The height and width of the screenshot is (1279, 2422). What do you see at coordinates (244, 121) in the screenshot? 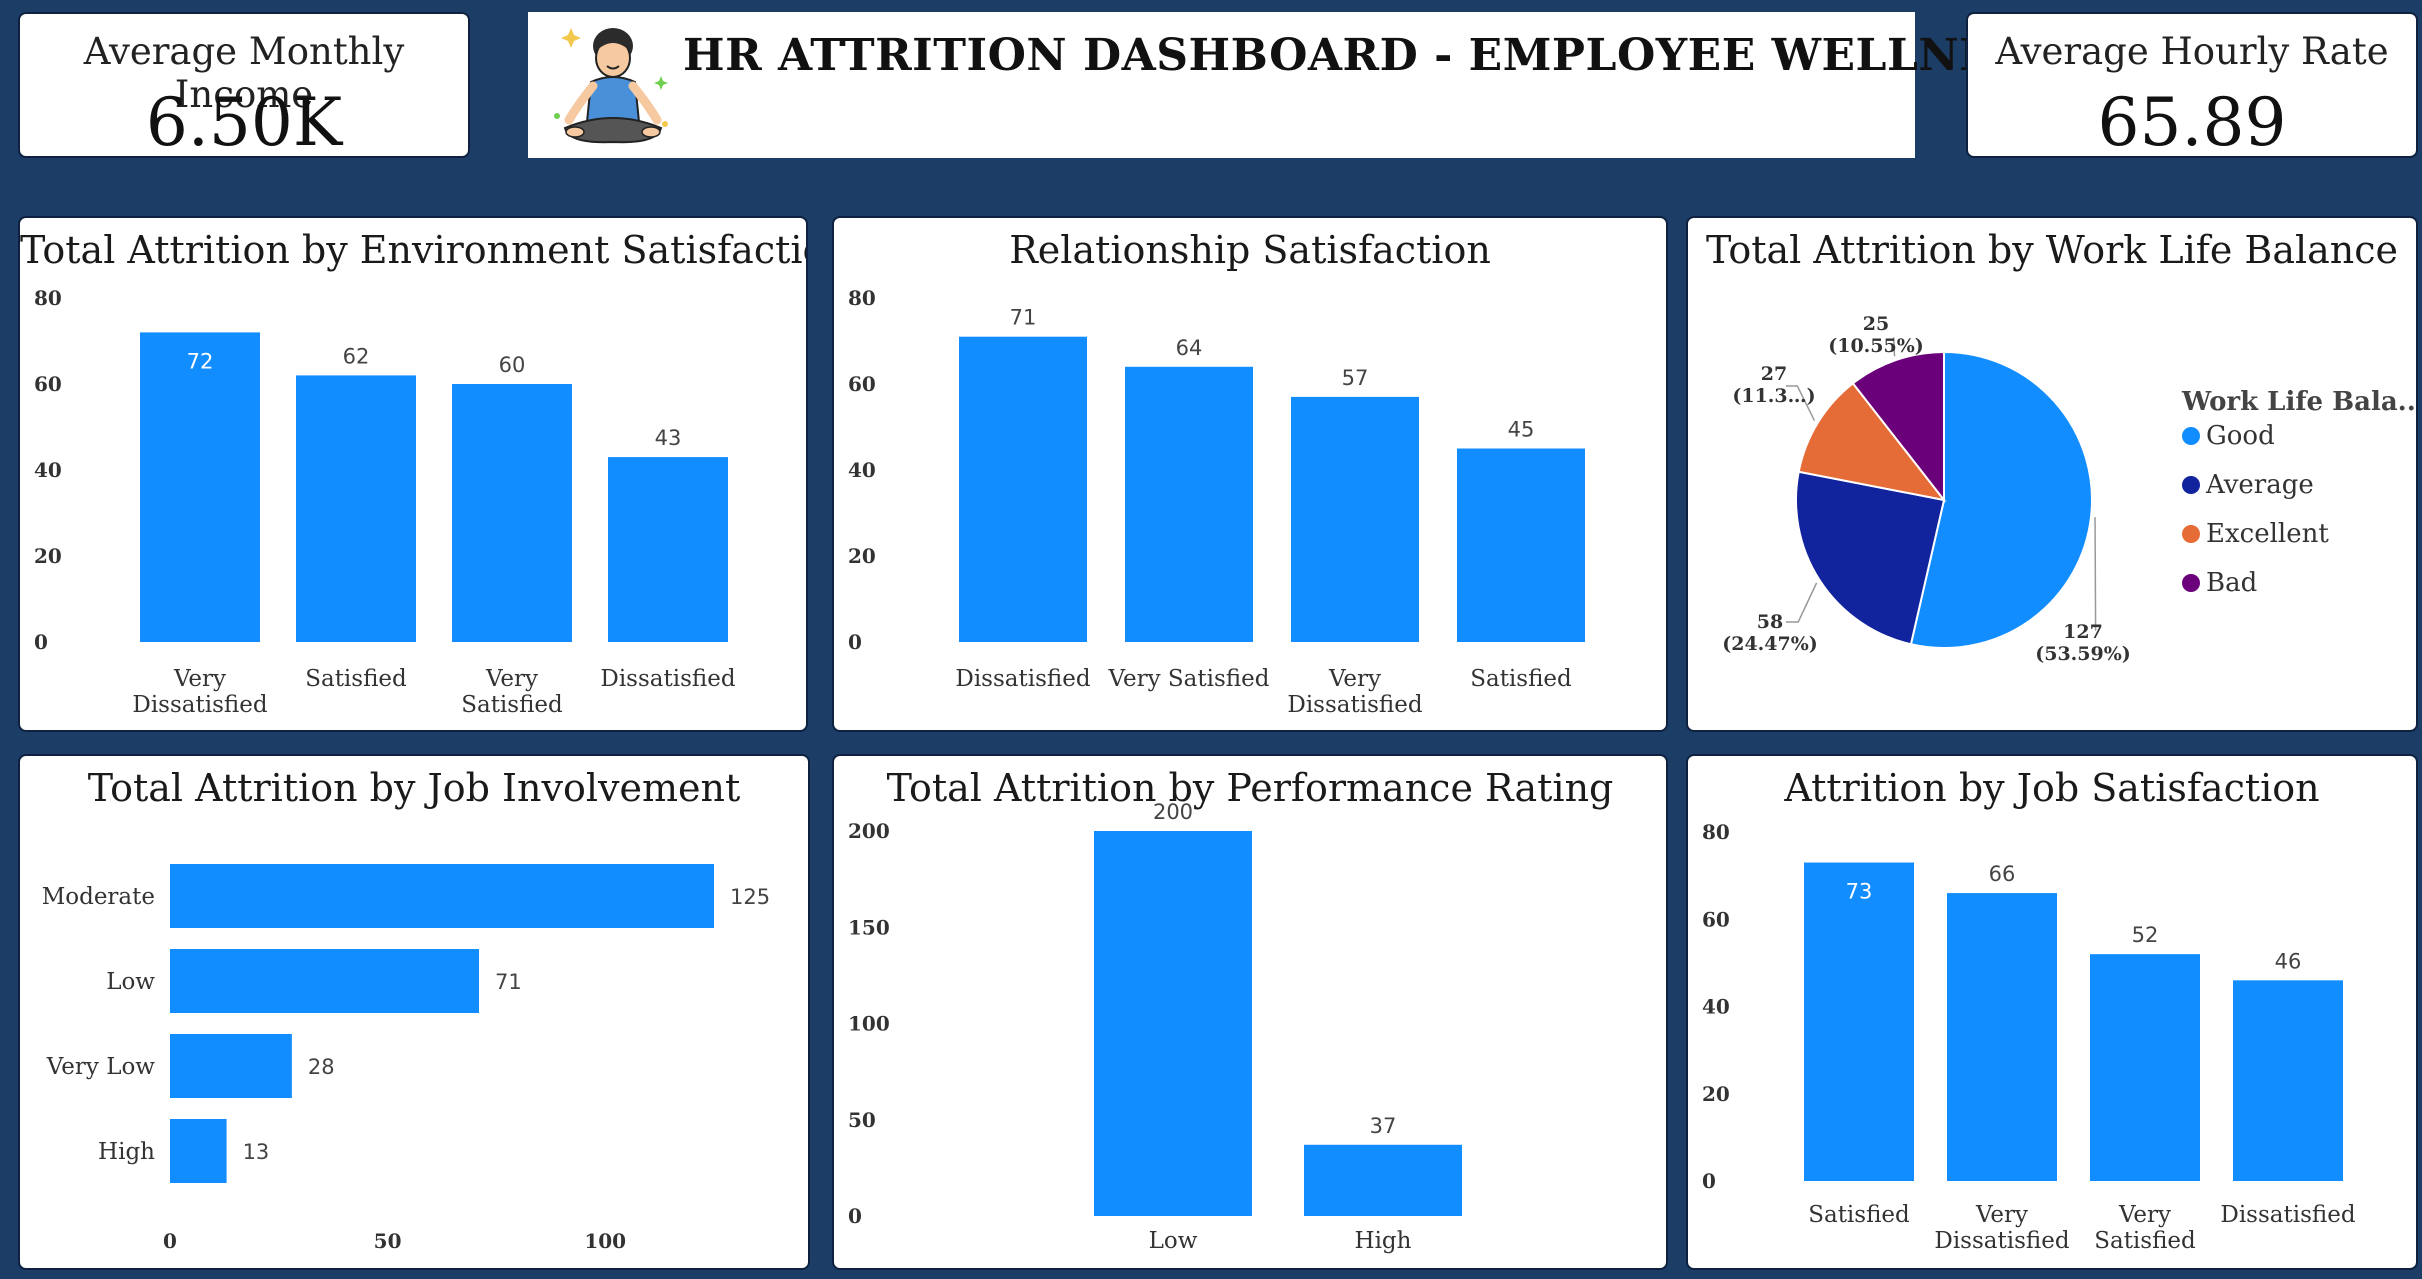
I see `kpi-value: 6.50K` at bounding box center [244, 121].